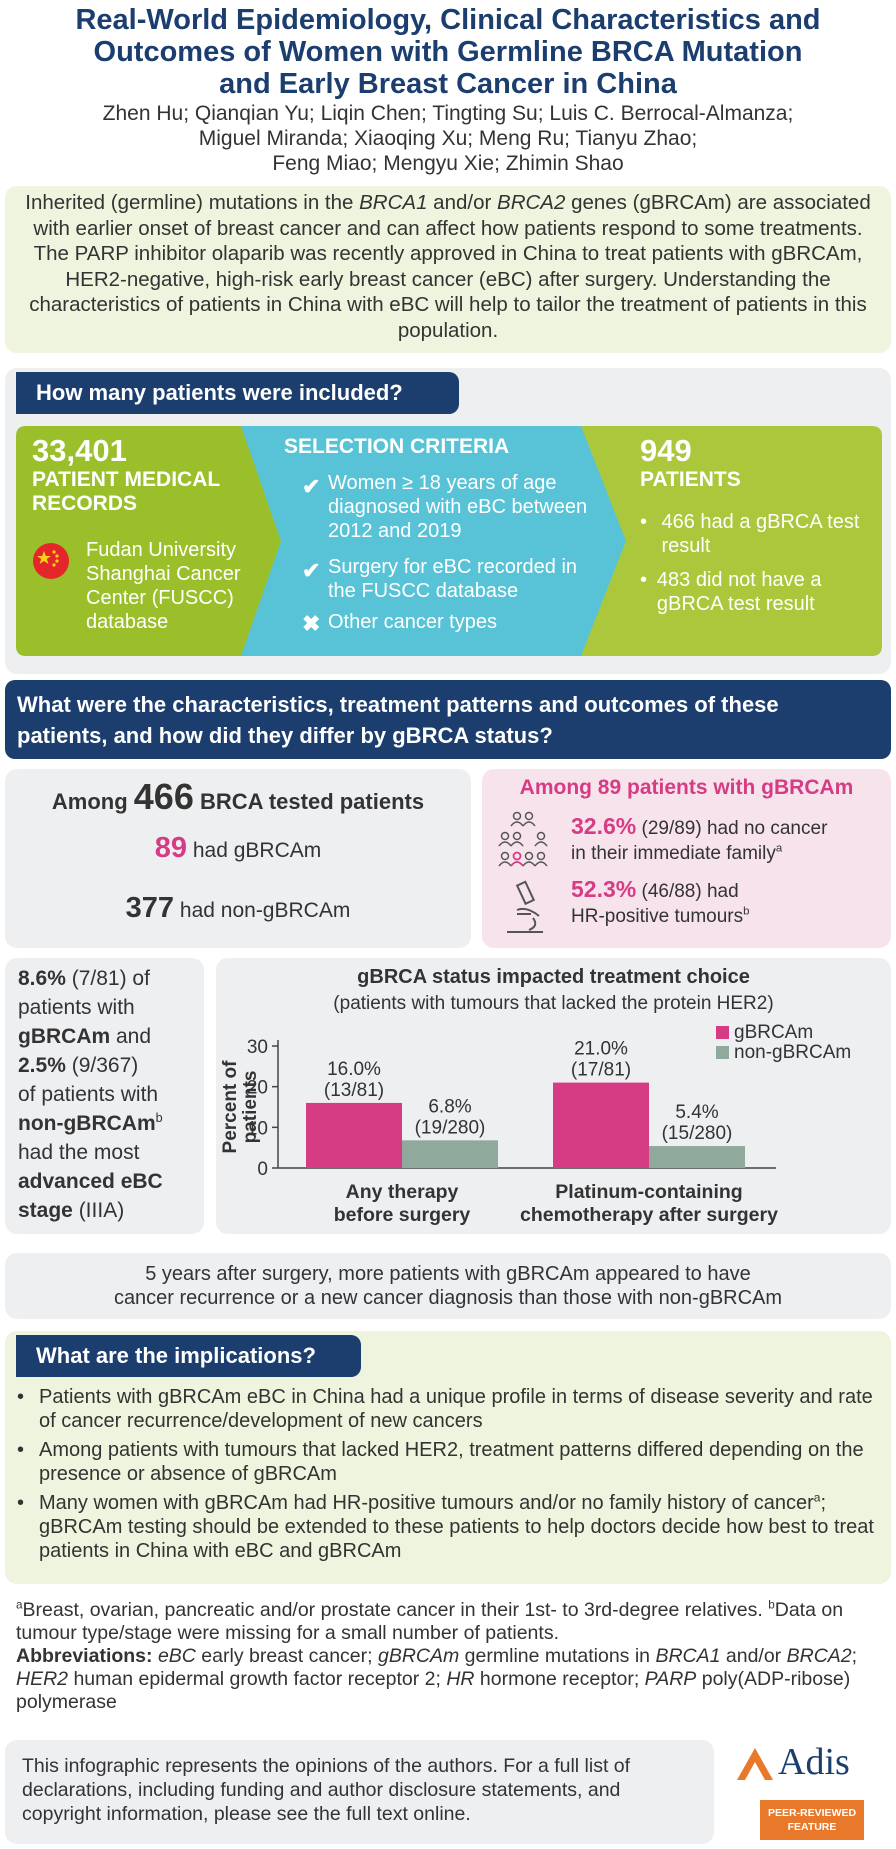 The image size is (896, 1849). I want to click on gbrcam-count: 89, so click(171, 848).